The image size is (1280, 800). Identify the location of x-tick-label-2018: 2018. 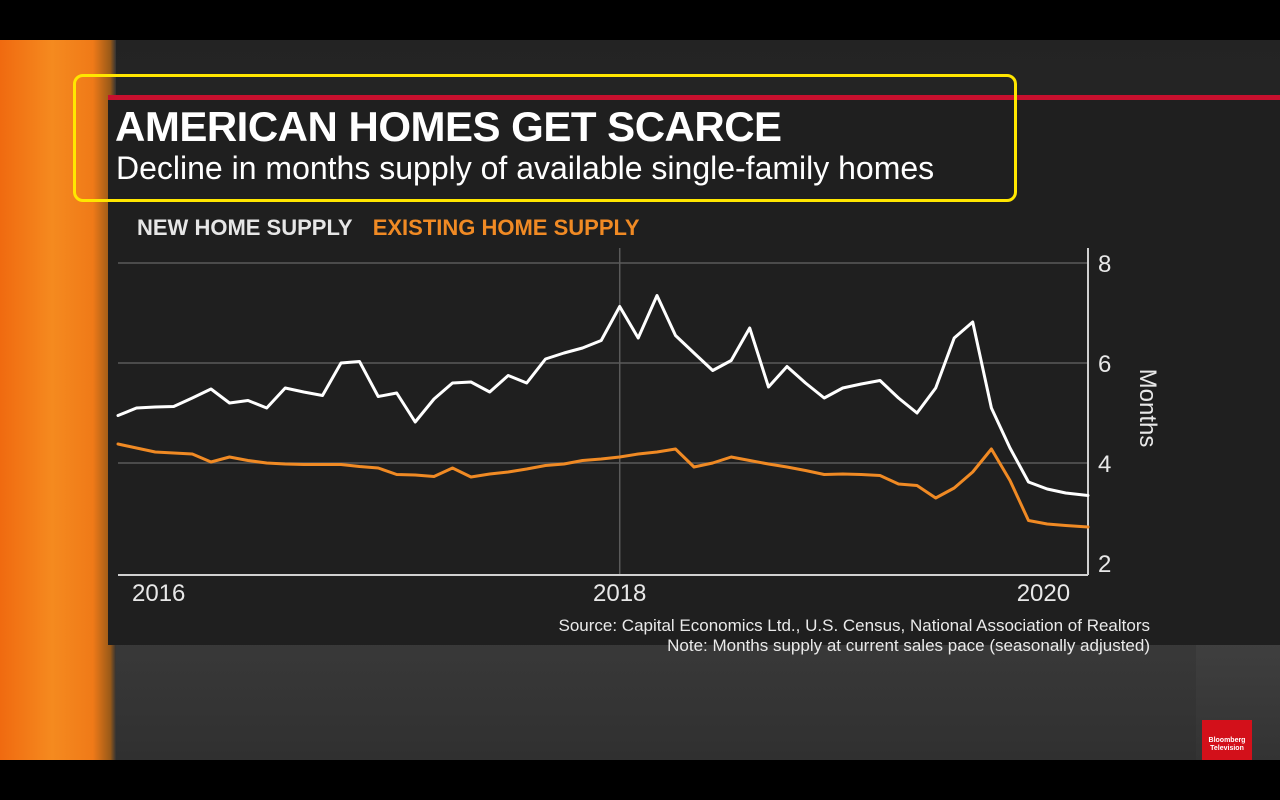
(619, 593).